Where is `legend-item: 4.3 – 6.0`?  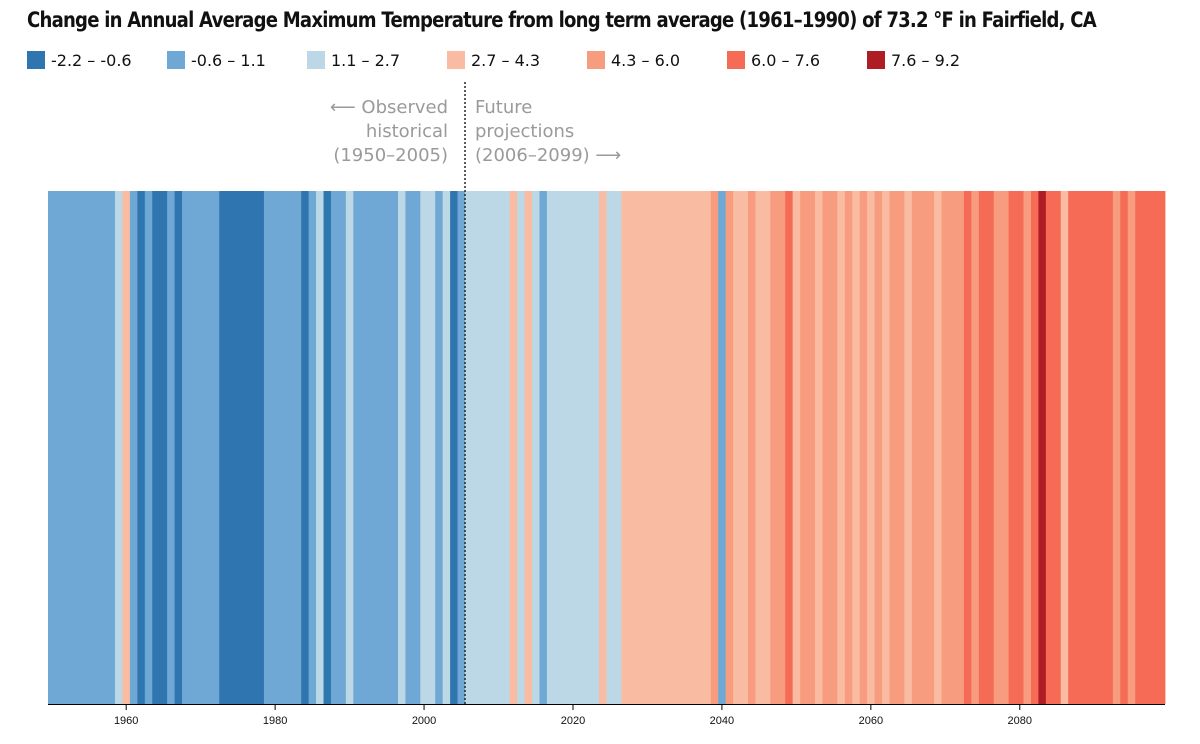 legend-item: 4.3 – 6.0 is located at coordinates (633, 60).